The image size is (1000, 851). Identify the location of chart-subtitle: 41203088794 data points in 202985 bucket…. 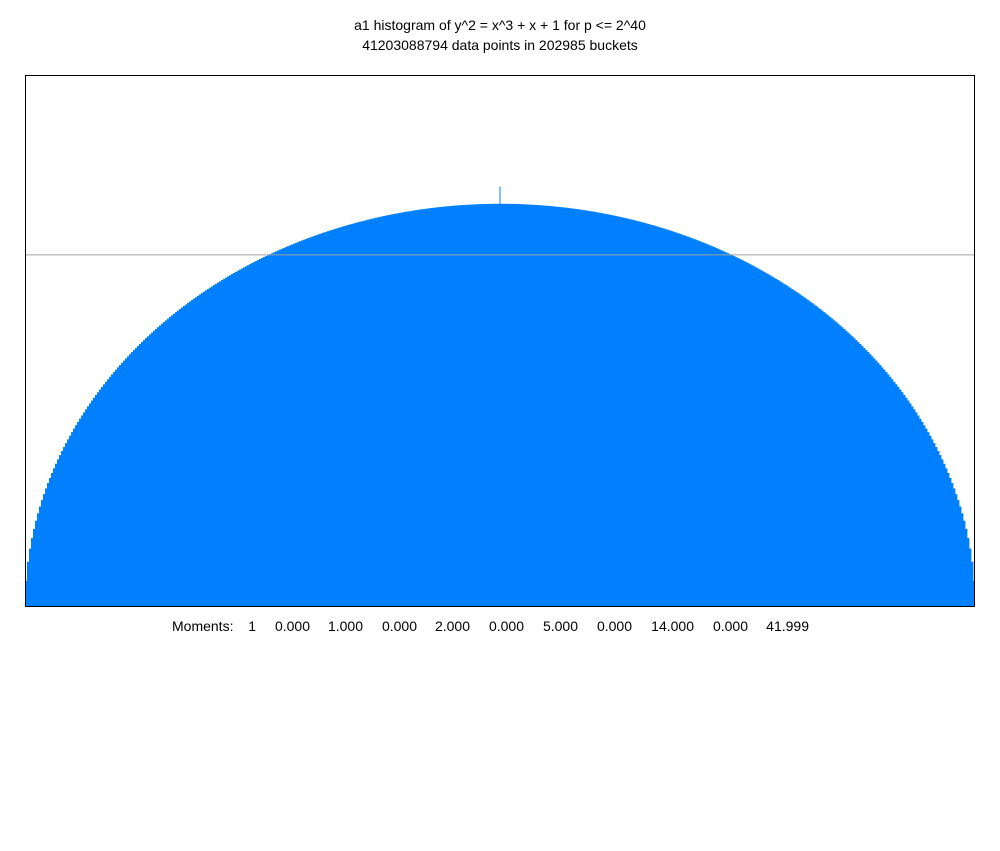
(500, 45).